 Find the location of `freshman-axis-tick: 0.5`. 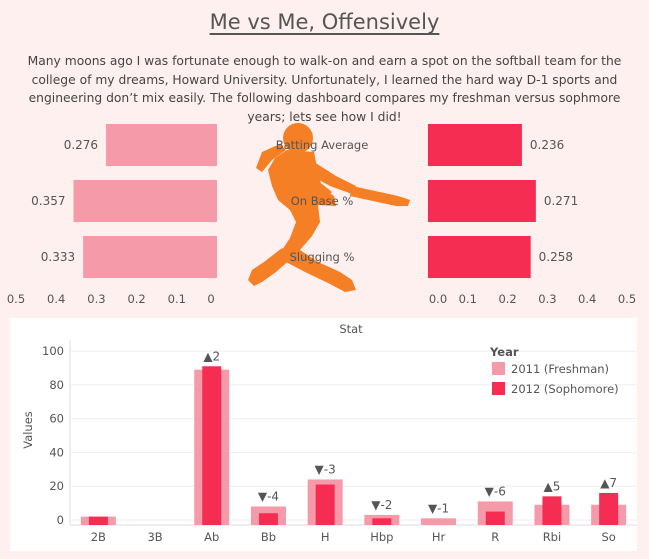

freshman-axis-tick: 0.5 is located at coordinates (16, 299).